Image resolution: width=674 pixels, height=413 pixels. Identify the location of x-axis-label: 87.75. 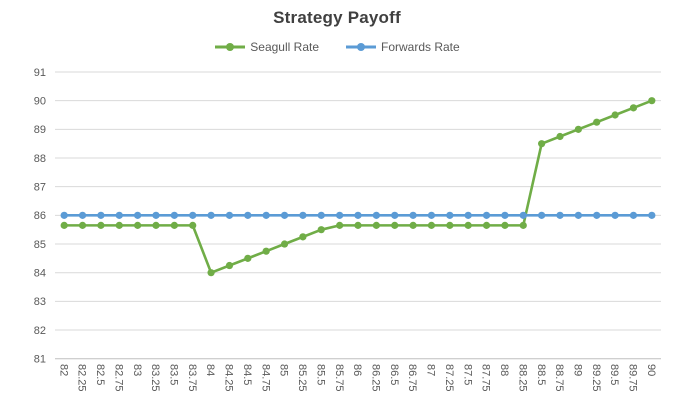
(486, 378).